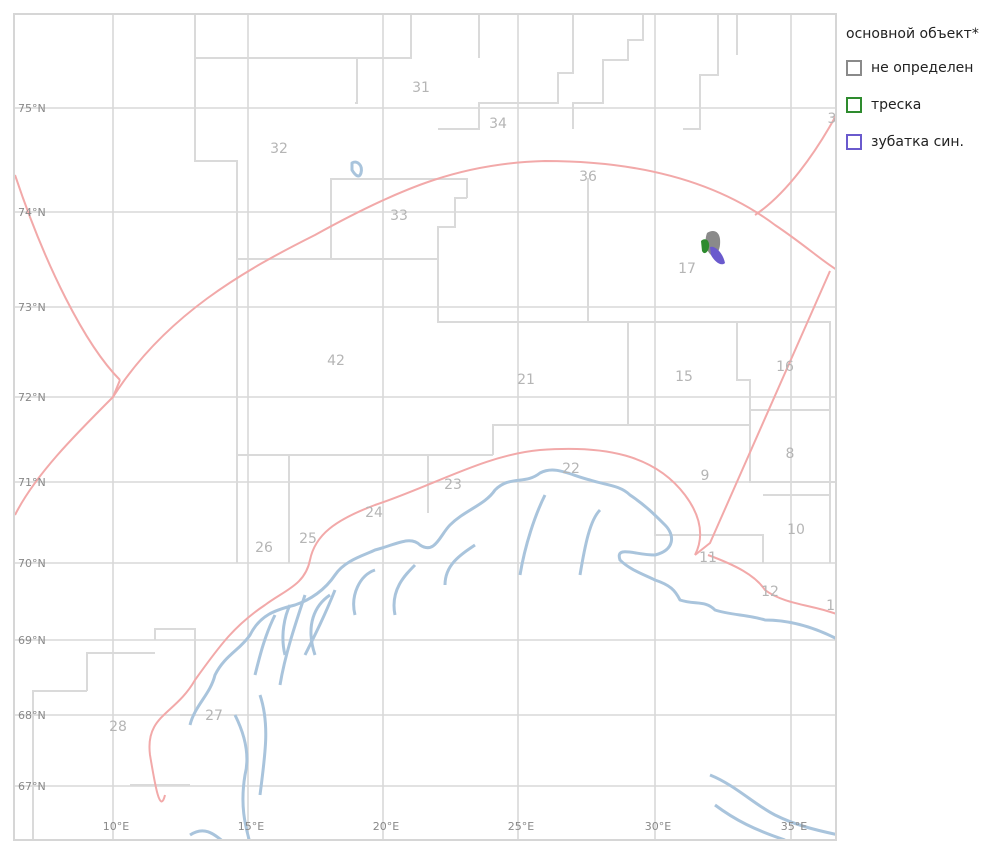 The height and width of the screenshot is (841, 1004). What do you see at coordinates (687, 269) in the screenshot?
I see `zone-label: 17` at bounding box center [687, 269].